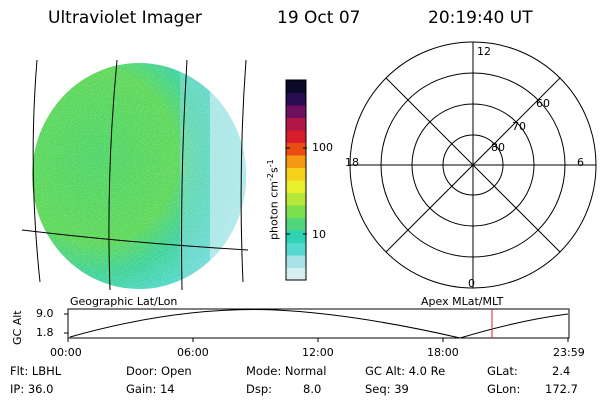 The height and width of the screenshot is (400, 600). What do you see at coordinates (312, 389) in the screenshot?
I see `dsp-value: 8.0` at bounding box center [312, 389].